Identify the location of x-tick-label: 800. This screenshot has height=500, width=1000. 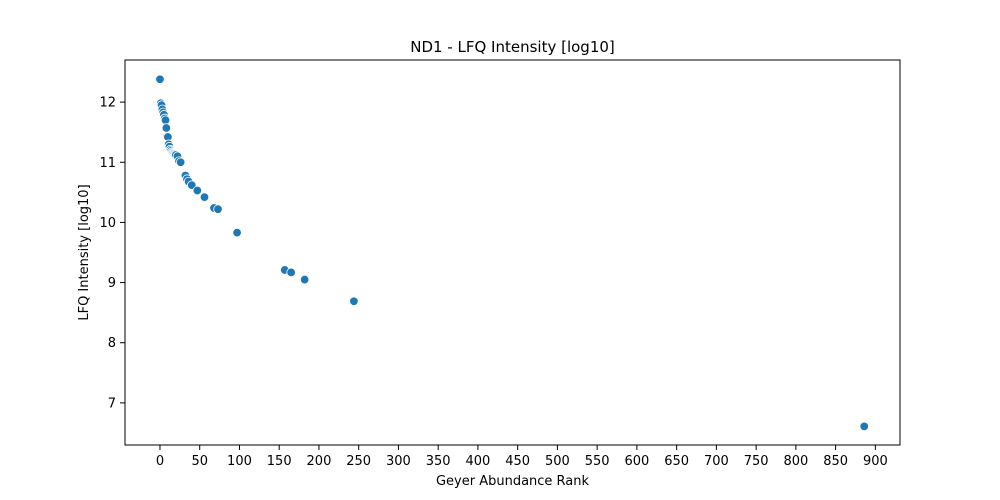
(795, 461).